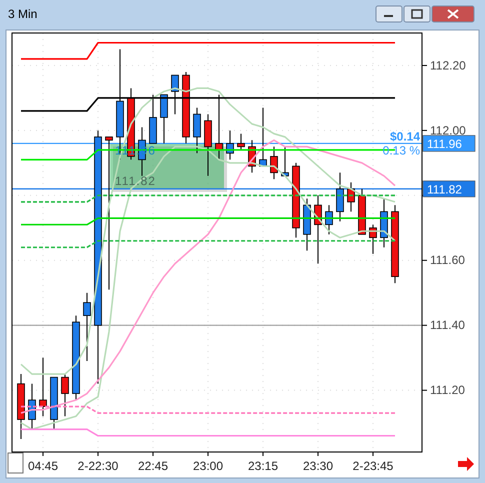  I want to click on annotation: $0.14, so click(405, 136).